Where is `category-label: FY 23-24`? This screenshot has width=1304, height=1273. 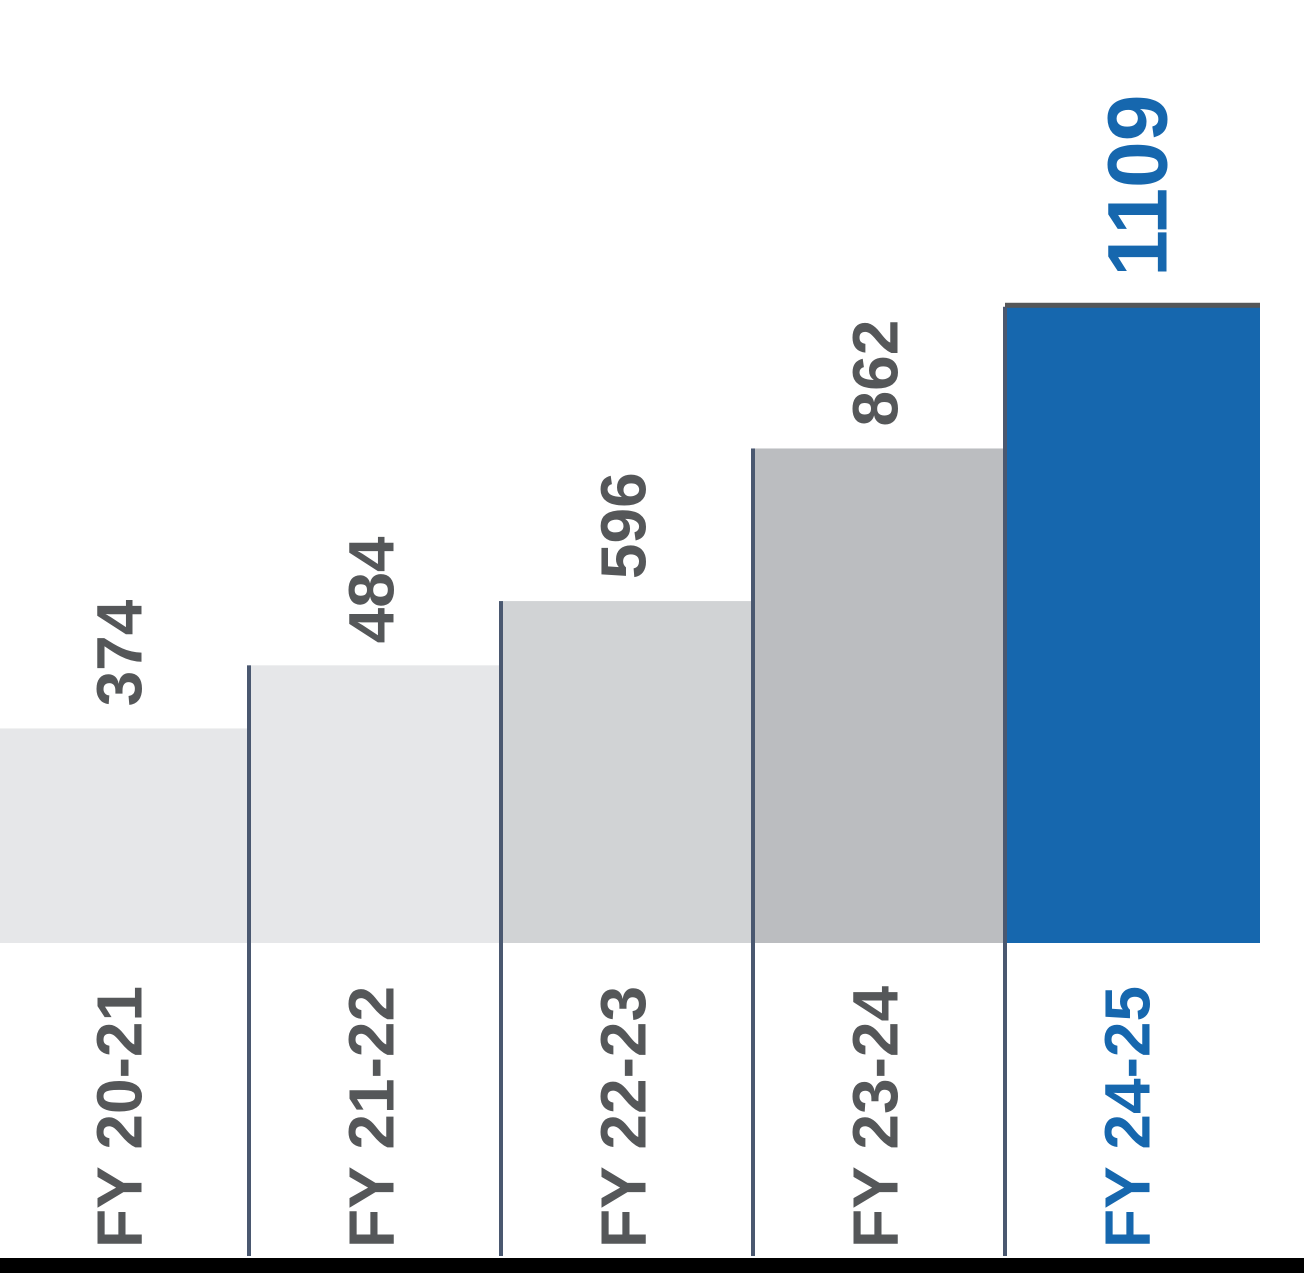 category-label: FY 23-24 is located at coordinates (875, 1117).